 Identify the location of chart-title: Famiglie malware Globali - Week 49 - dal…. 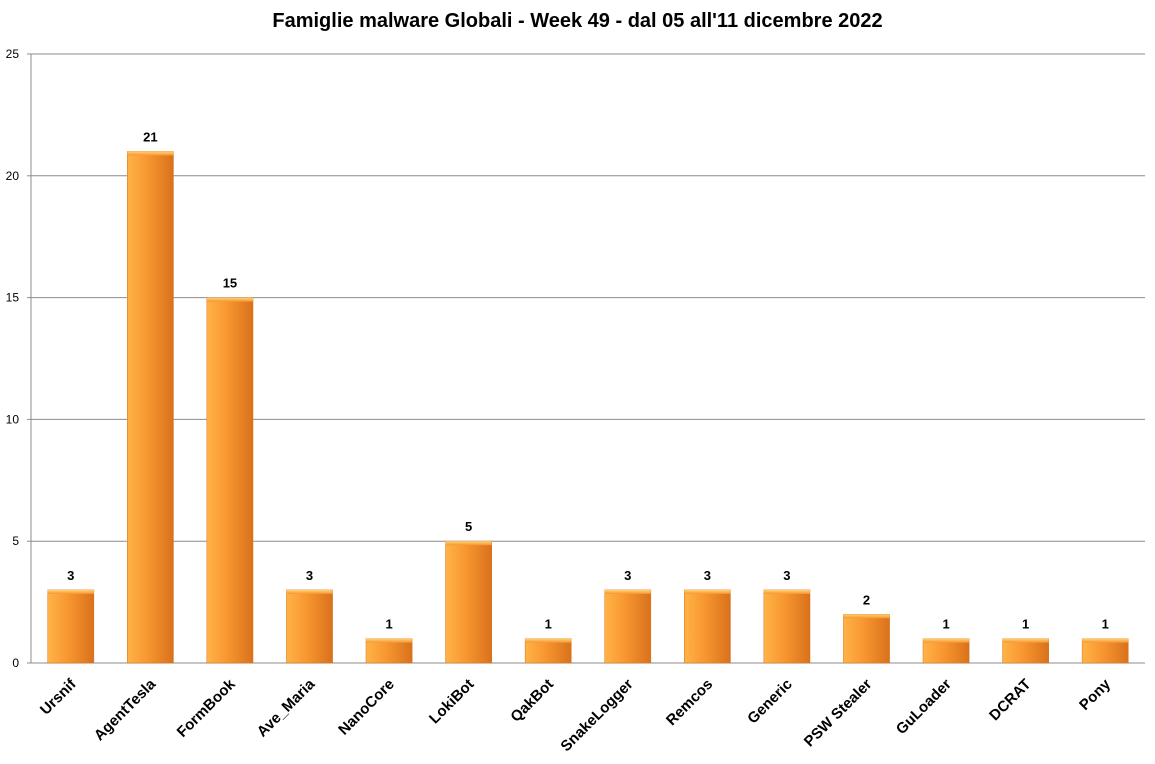
(577, 21).